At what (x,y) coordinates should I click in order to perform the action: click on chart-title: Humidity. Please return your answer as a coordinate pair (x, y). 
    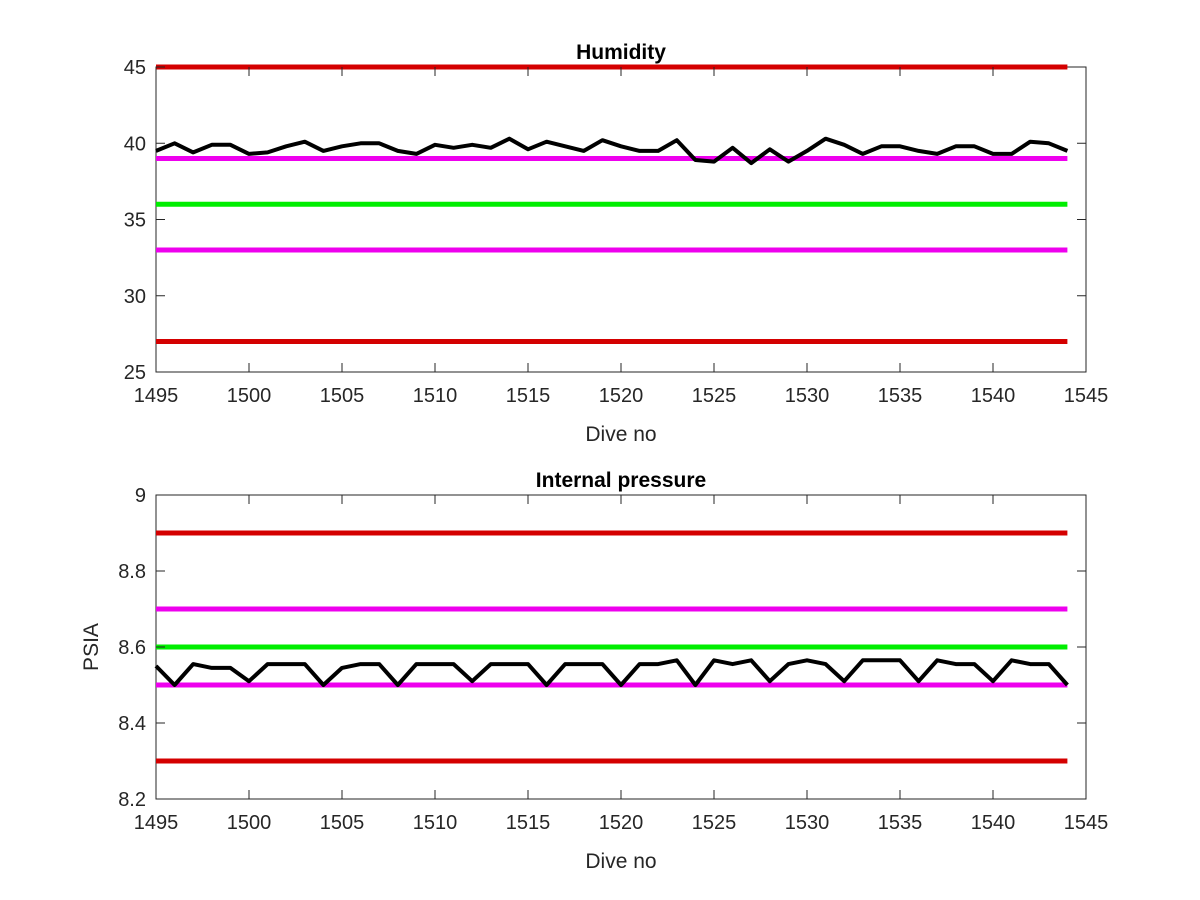
    Looking at the image, I should click on (621, 52).